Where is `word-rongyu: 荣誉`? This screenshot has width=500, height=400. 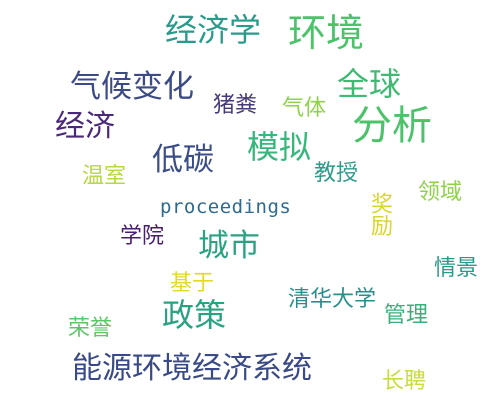
word-rongyu: 荣誉 is located at coordinates (90, 328).